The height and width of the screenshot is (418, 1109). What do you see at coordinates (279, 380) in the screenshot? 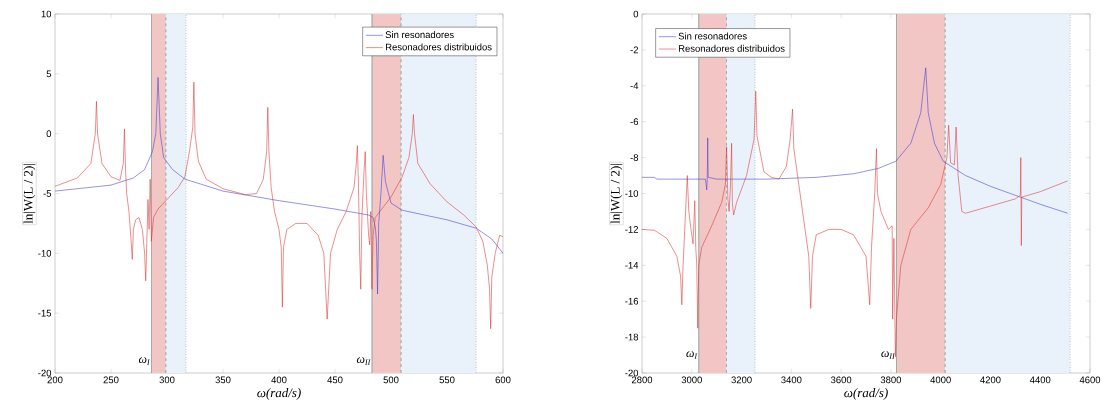
I see `x-tick-label: 400` at bounding box center [279, 380].